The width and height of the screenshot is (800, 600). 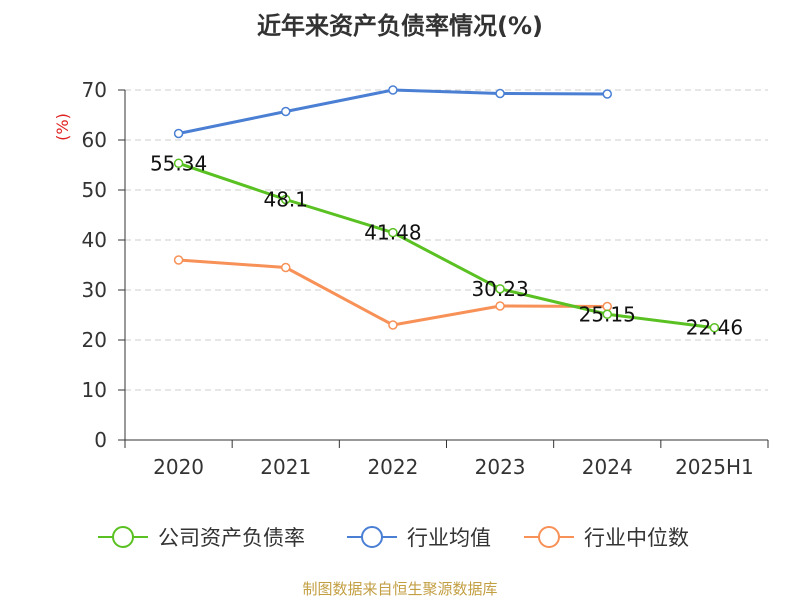 I want to click on data-label: 48.1, so click(x=285, y=200).